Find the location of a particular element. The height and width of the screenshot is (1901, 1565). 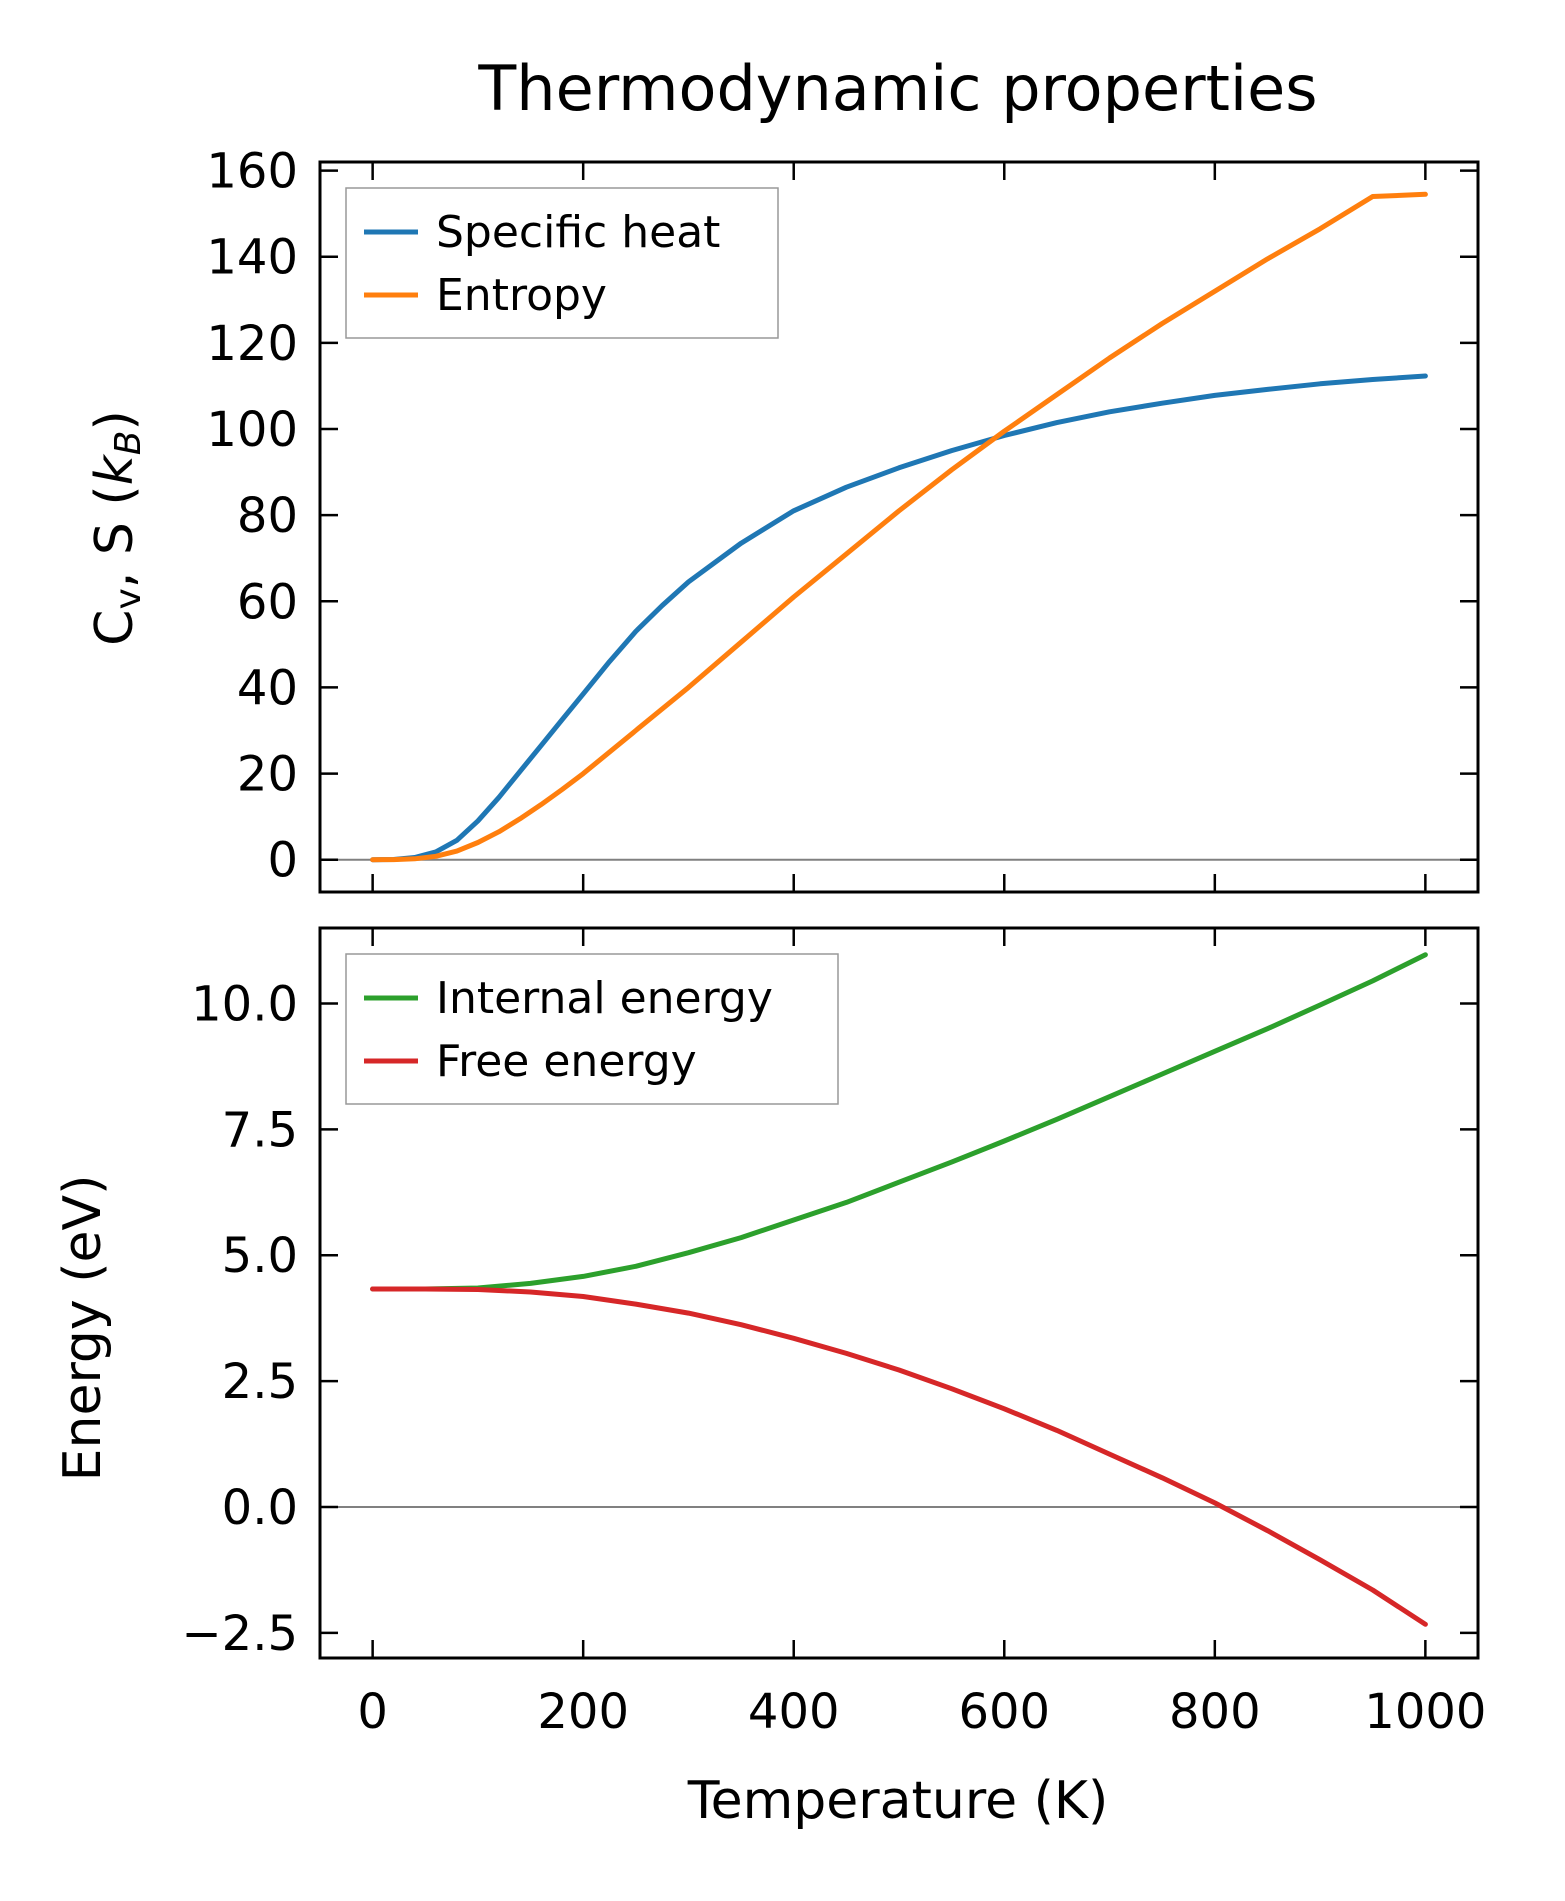

bottom-legend: Internal energy Free energy is located at coordinates (592, 1029).